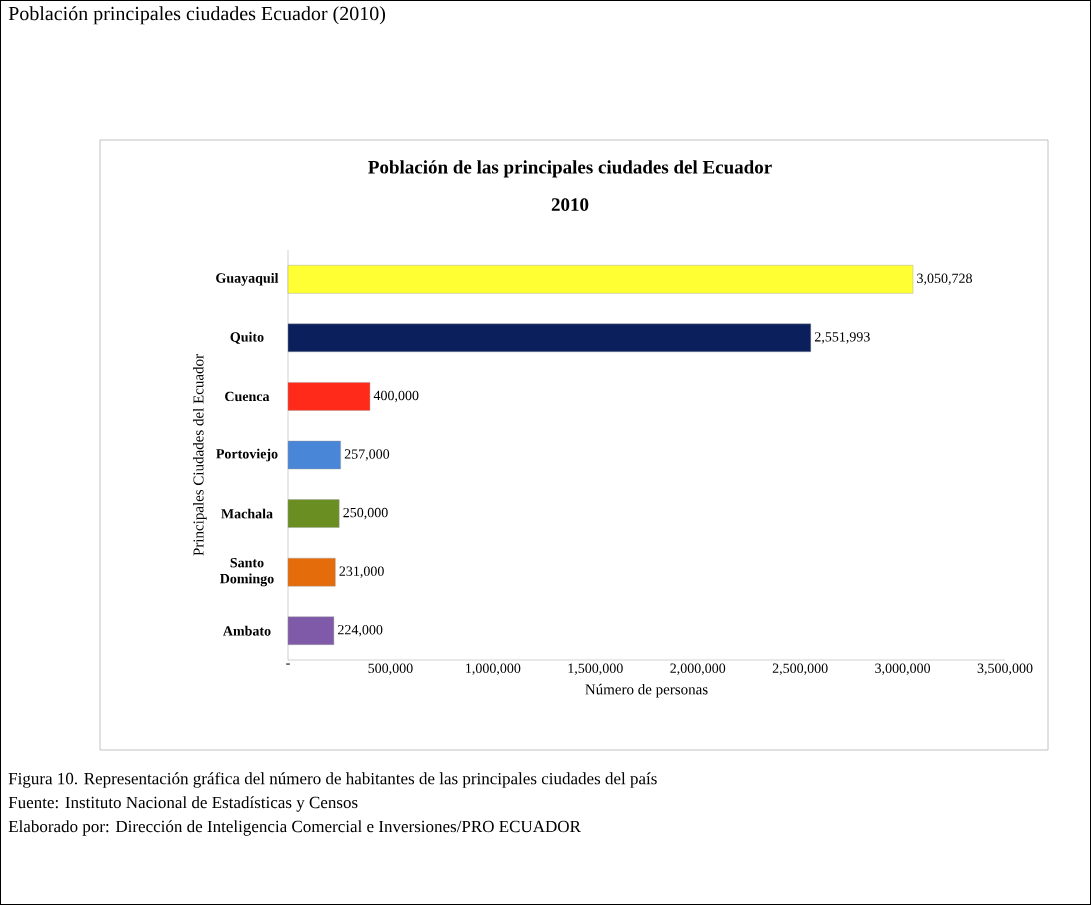  I want to click on data-label: 3,050,728, so click(944, 279).